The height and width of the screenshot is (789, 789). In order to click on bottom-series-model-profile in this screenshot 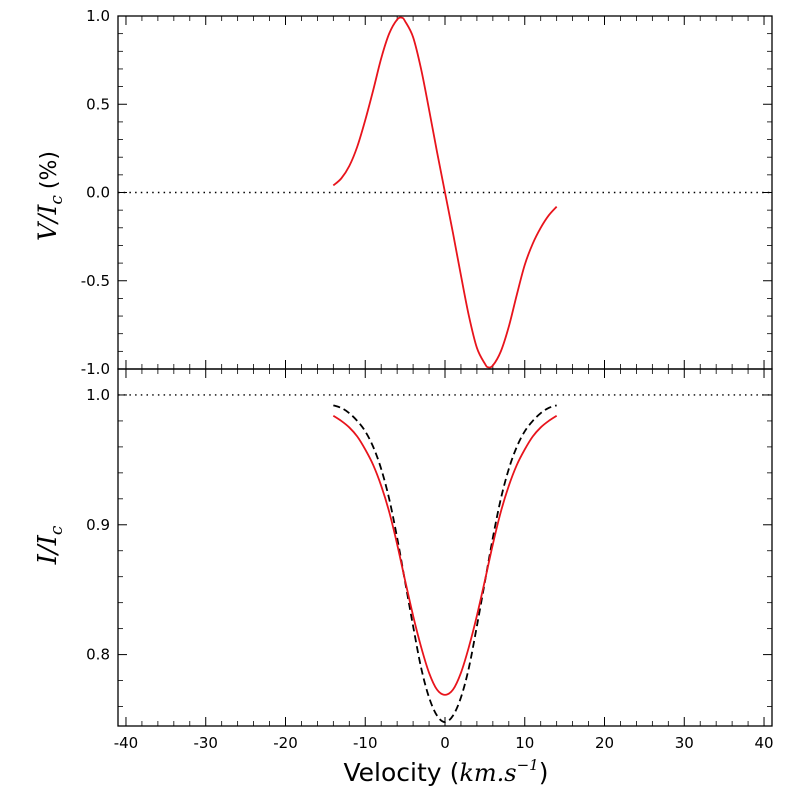, I will do `click(445, 564)`.